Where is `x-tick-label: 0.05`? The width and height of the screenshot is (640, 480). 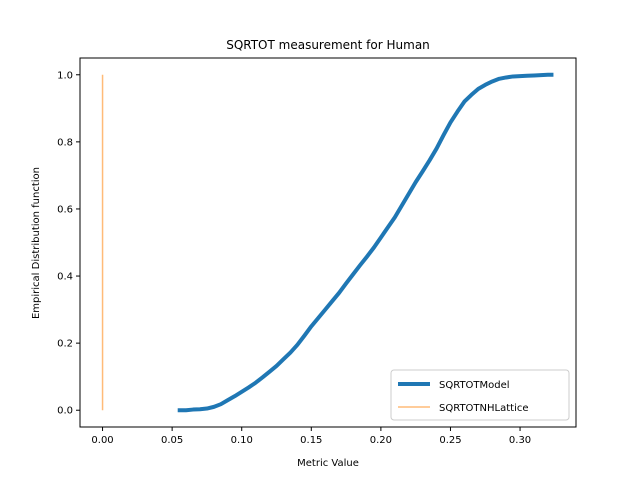
x-tick-label: 0.05 is located at coordinates (172, 440).